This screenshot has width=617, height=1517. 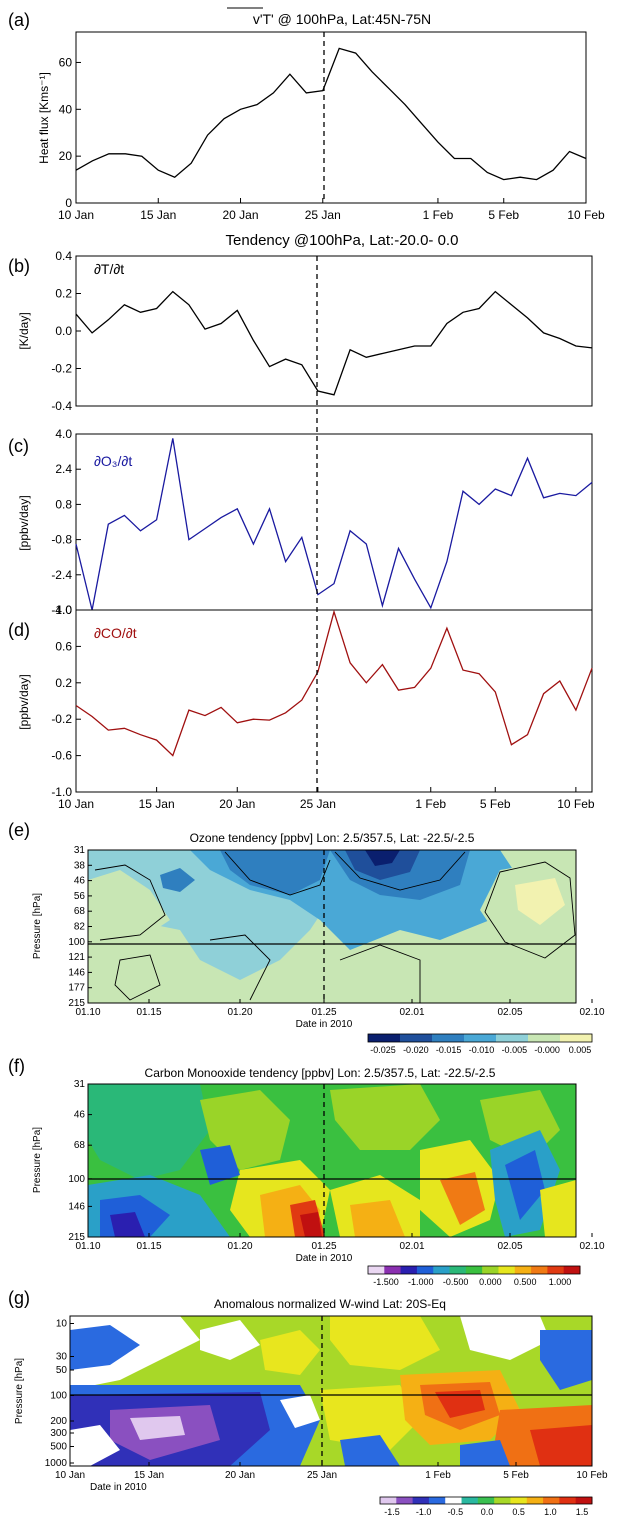 What do you see at coordinates (19, 630) in the screenshot?
I see `panel-d-letter: (d)` at bounding box center [19, 630].